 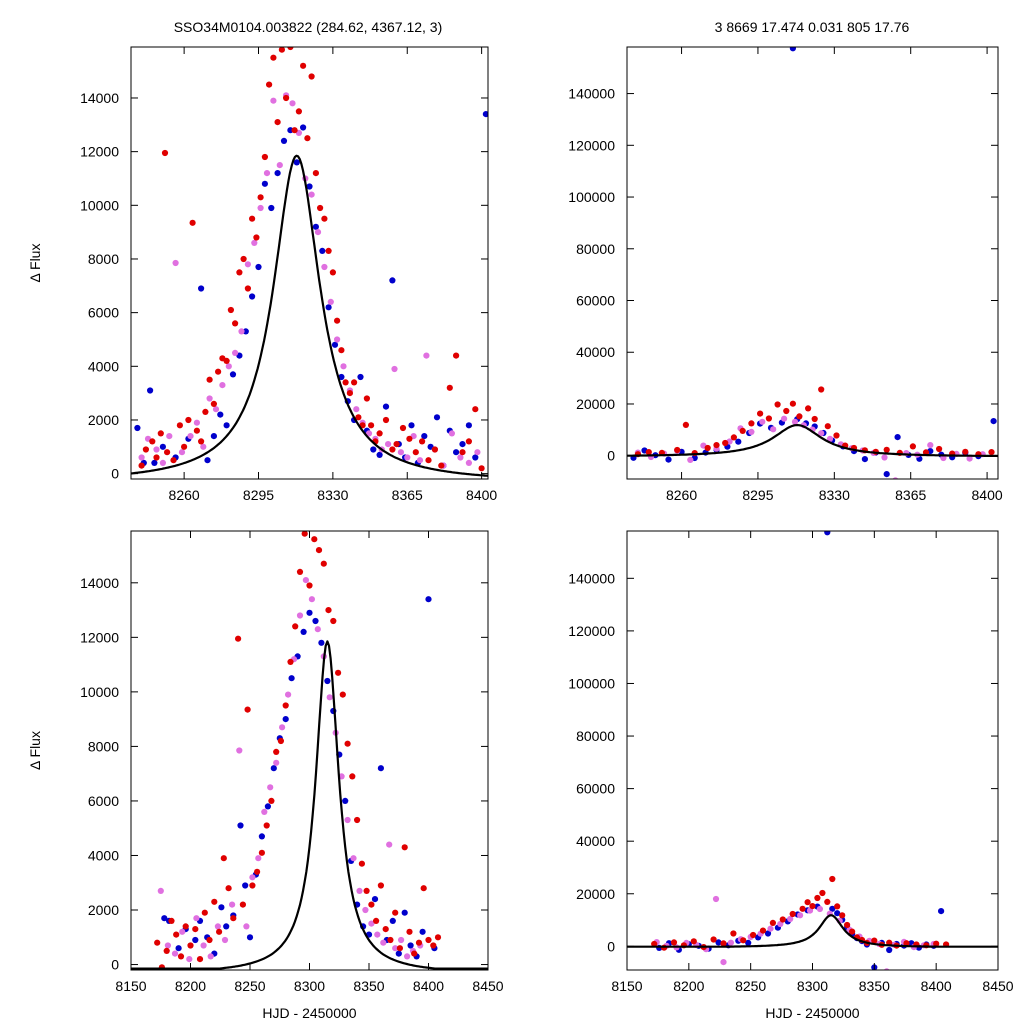 I want to click on object-title: SSO34M0104.003822 (284.62, 4367.12, 3), so click(x=308, y=27).